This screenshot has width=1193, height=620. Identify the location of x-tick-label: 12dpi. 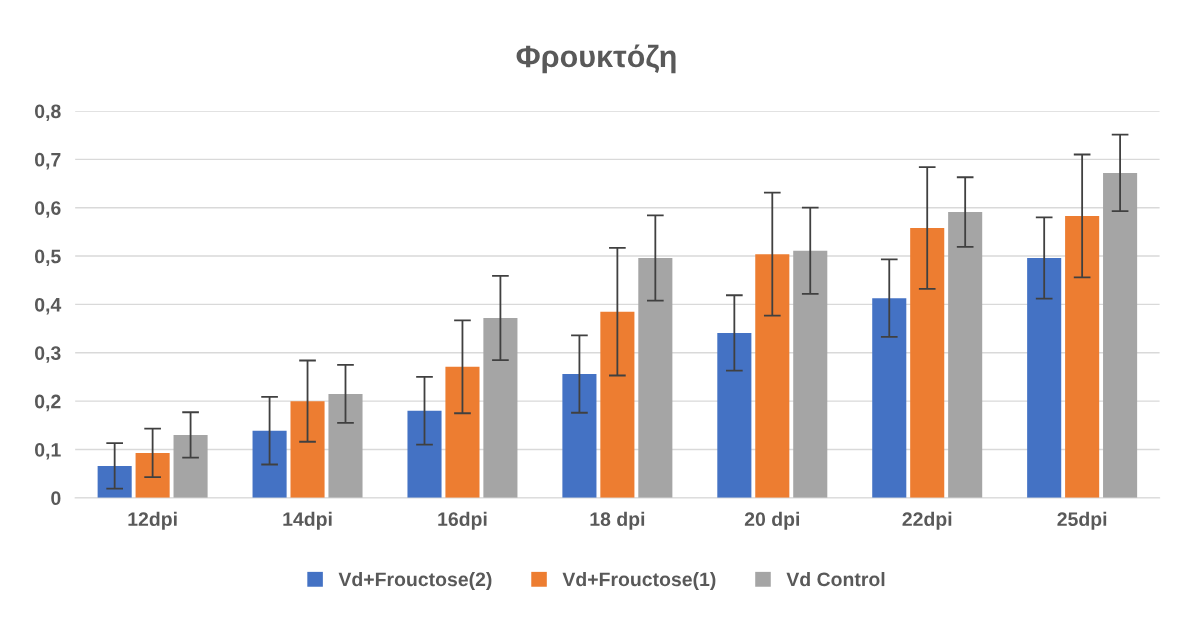
(152, 520).